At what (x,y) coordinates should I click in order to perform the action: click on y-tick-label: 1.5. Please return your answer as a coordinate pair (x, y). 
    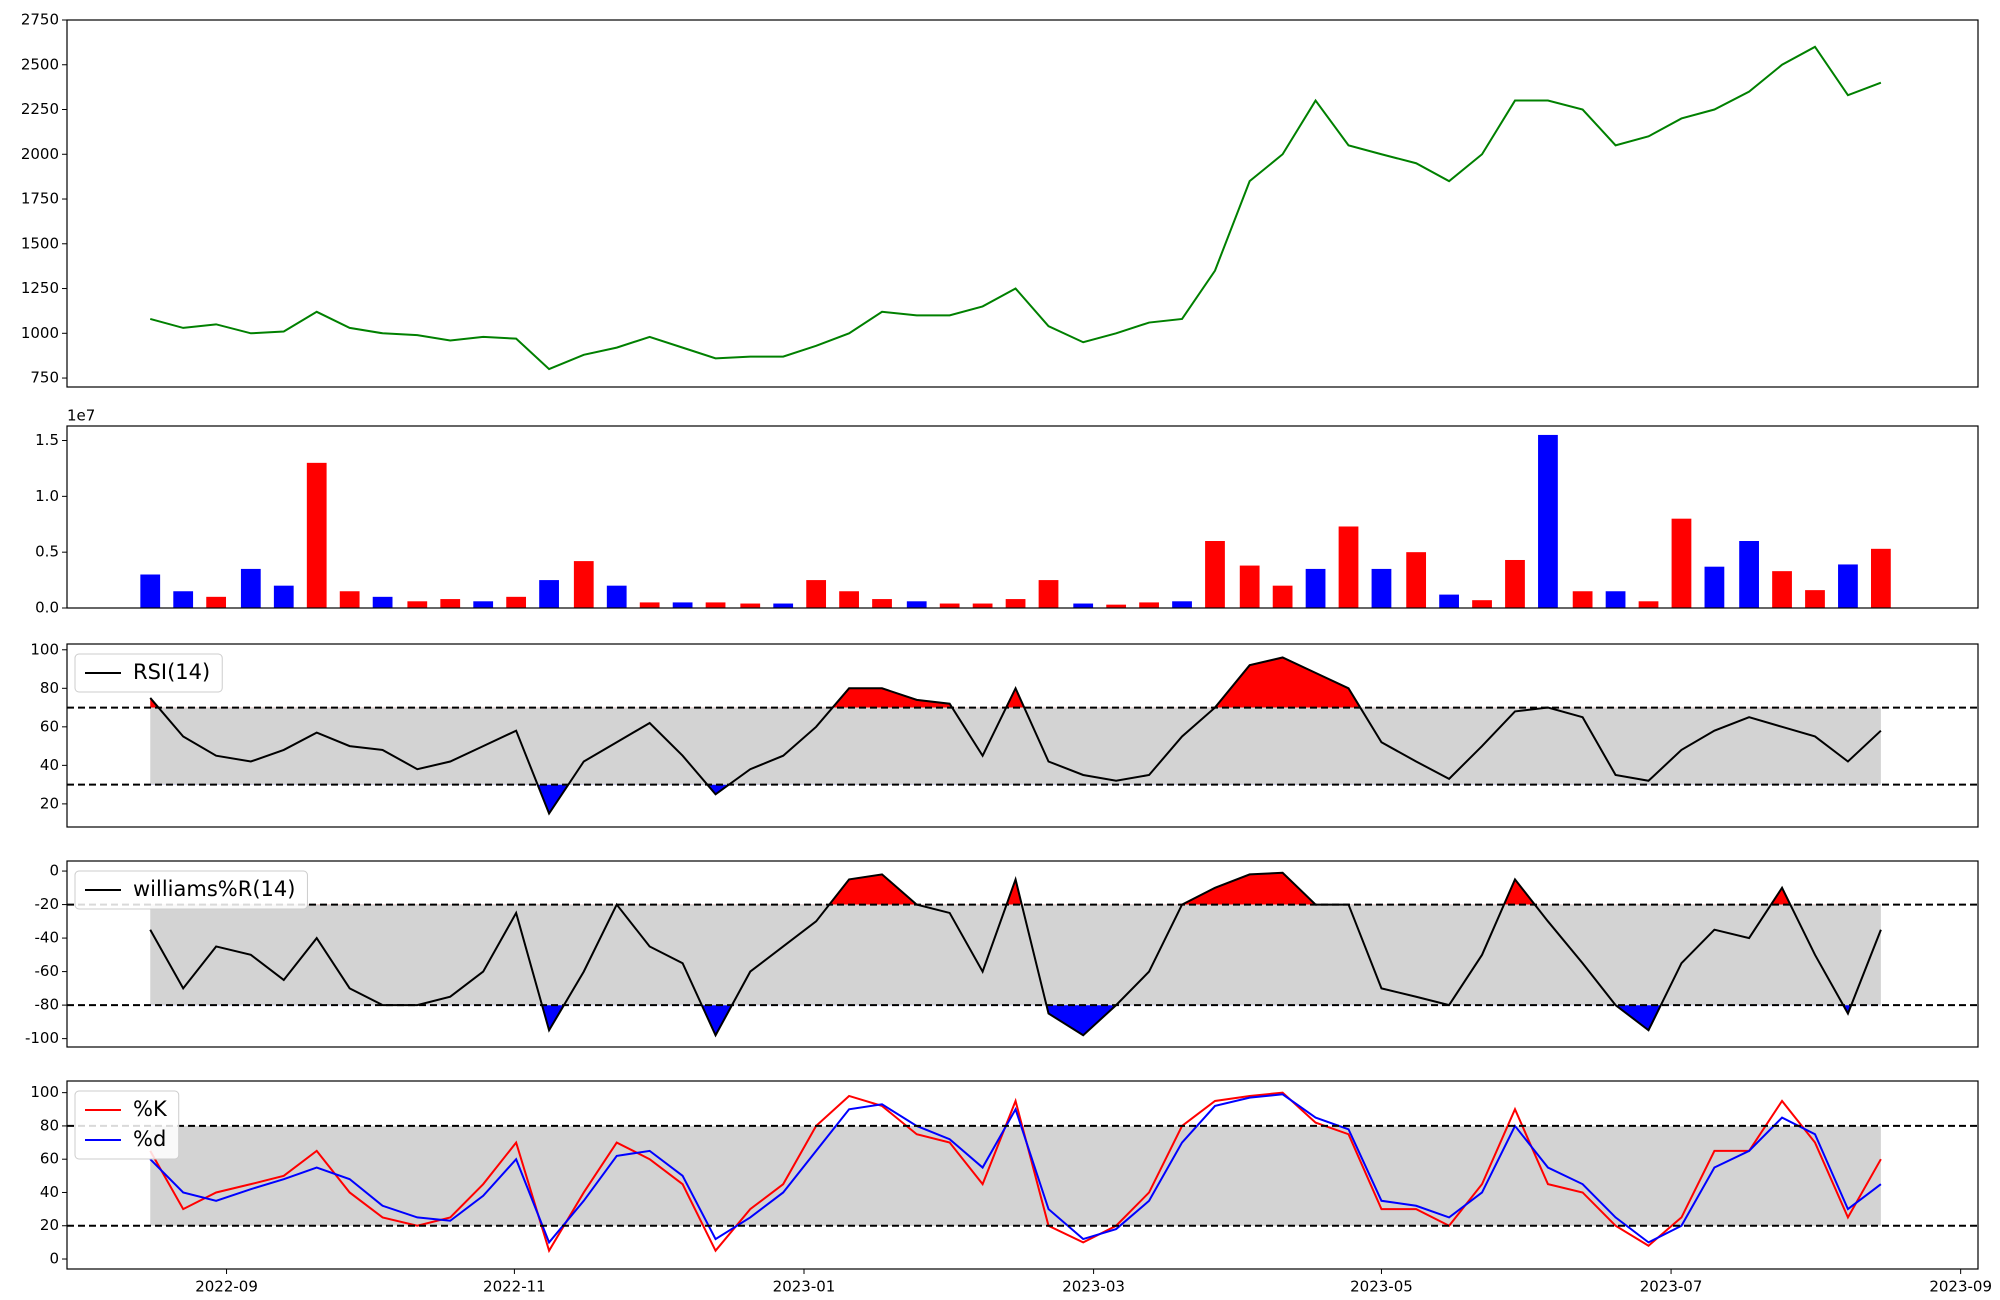
    Looking at the image, I should click on (47, 440).